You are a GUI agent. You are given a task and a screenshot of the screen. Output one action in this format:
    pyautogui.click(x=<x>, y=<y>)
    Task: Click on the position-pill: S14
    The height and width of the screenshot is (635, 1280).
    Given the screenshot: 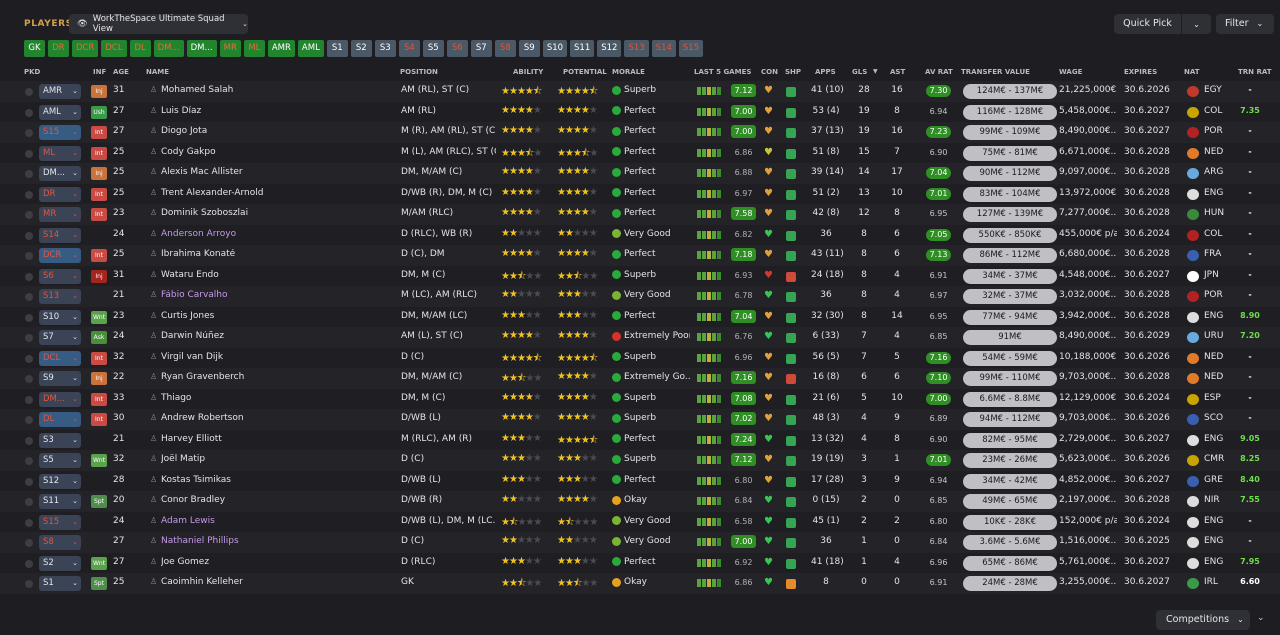 What is the action you would take?
    pyautogui.click(x=663, y=48)
    